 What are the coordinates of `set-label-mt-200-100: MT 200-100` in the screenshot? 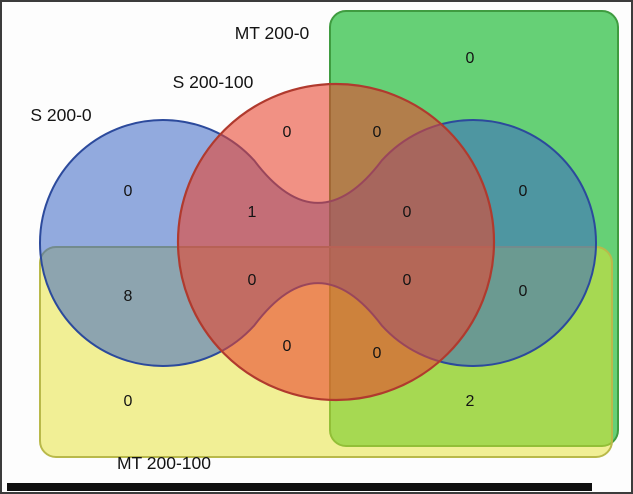 It's located at (164, 463).